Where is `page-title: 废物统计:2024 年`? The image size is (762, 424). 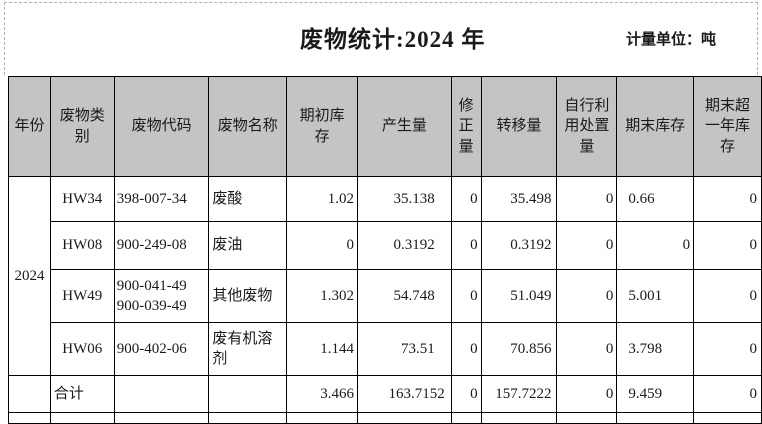 page-title: 废物统计:2024 年 is located at coordinates (393, 39).